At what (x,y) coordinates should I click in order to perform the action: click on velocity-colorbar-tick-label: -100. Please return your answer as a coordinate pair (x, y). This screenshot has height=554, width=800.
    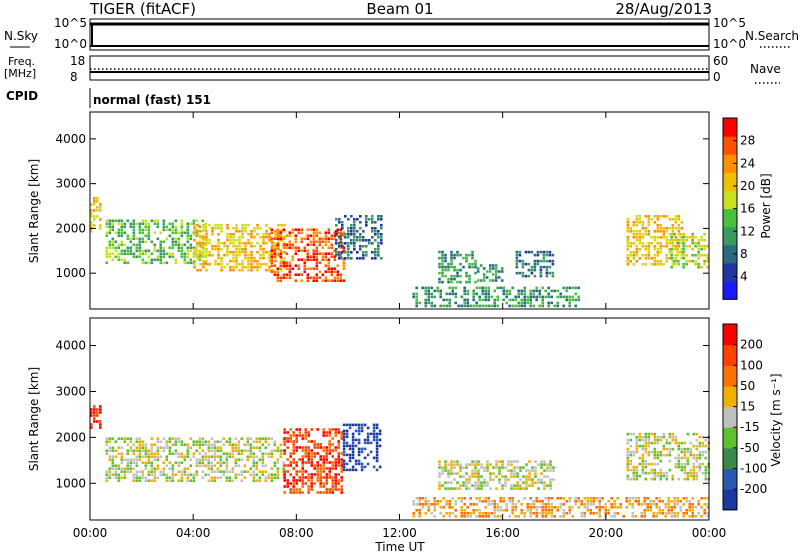
    Looking at the image, I should click on (753, 469).